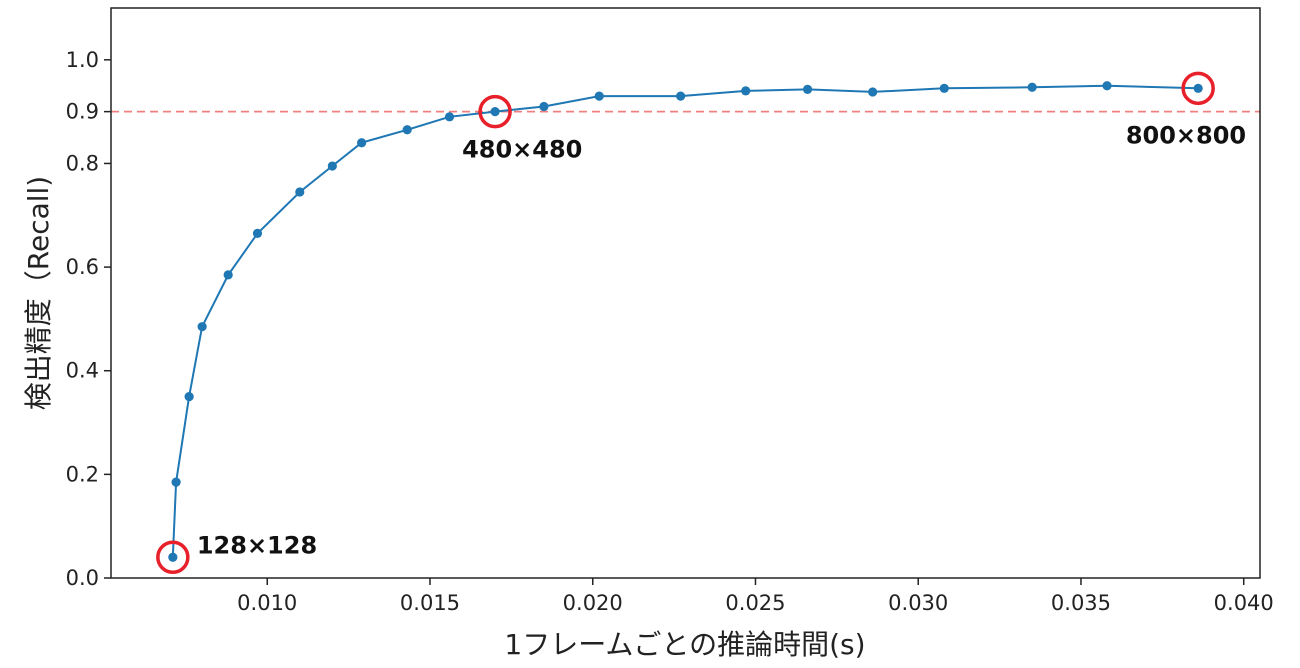 The height and width of the screenshot is (668, 1300). I want to click on y-tick-label: 0.2, so click(82, 474).